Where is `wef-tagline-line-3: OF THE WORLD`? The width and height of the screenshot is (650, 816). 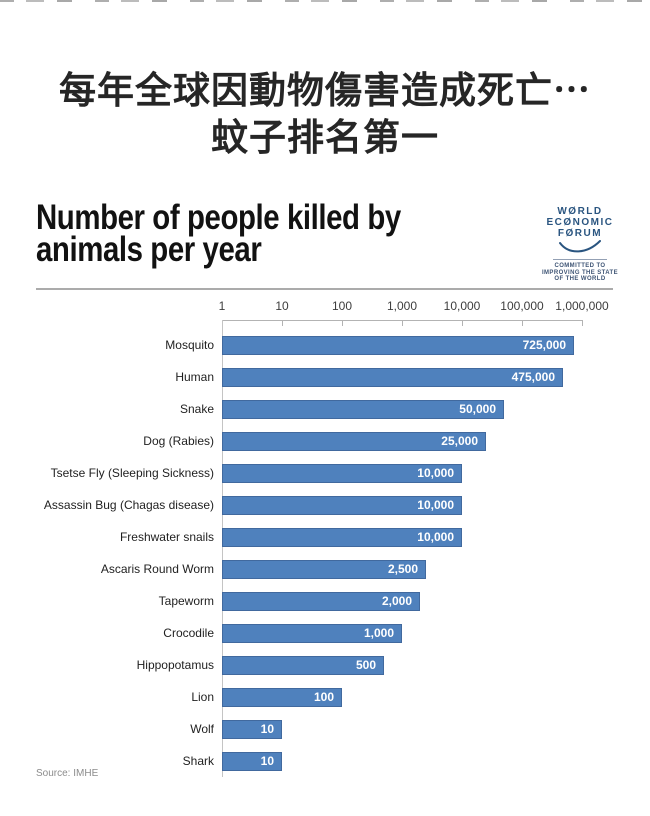 wef-tagline-line-3: OF THE WORLD is located at coordinates (580, 279).